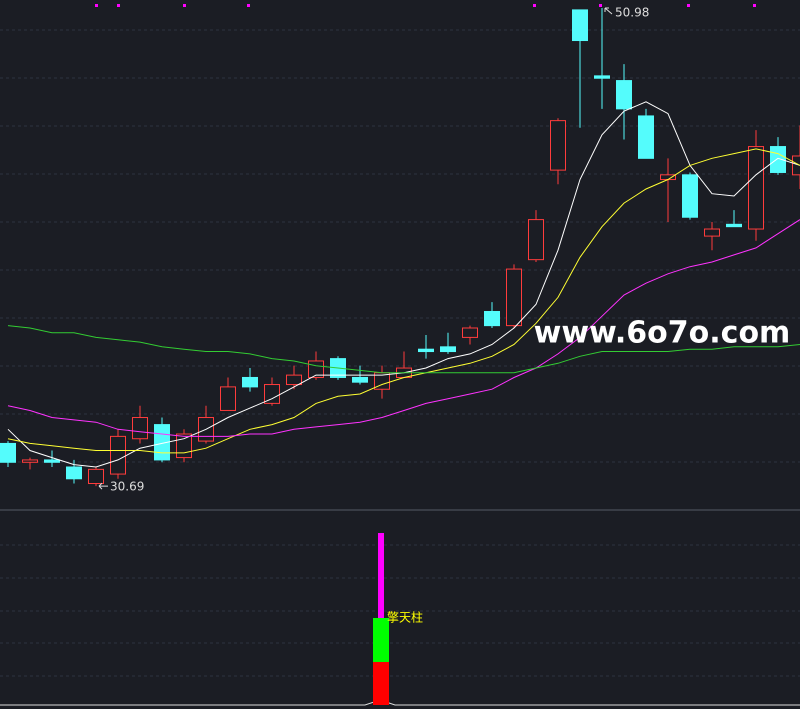 The height and width of the screenshot is (709, 800). I want to click on watermark: www.6o7o.com, so click(662, 333).